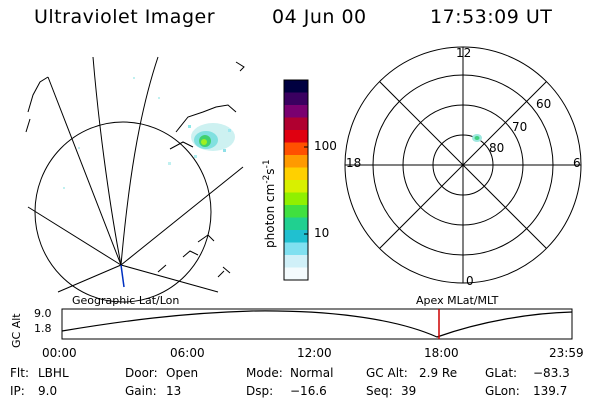  I want to click on altitude-curve, so click(317, 324).